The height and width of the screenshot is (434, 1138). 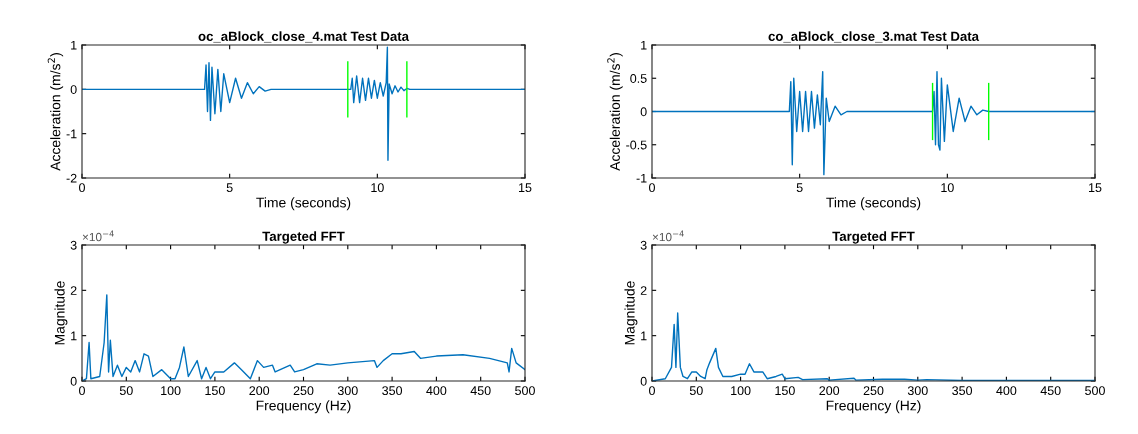 What do you see at coordinates (874, 37) in the screenshot?
I see `chart-title: co_aBlock_close_3.mat Test Data` at bounding box center [874, 37].